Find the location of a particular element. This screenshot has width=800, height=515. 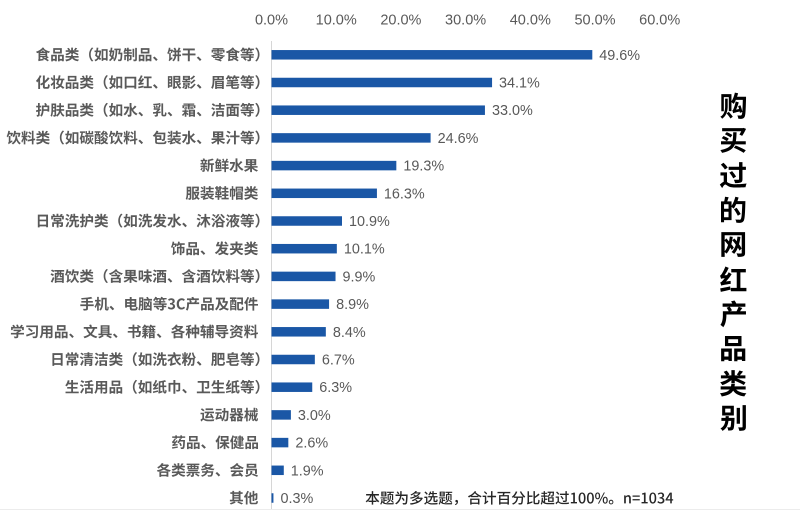

svg-text: 19.3% is located at coordinates (423, 167).